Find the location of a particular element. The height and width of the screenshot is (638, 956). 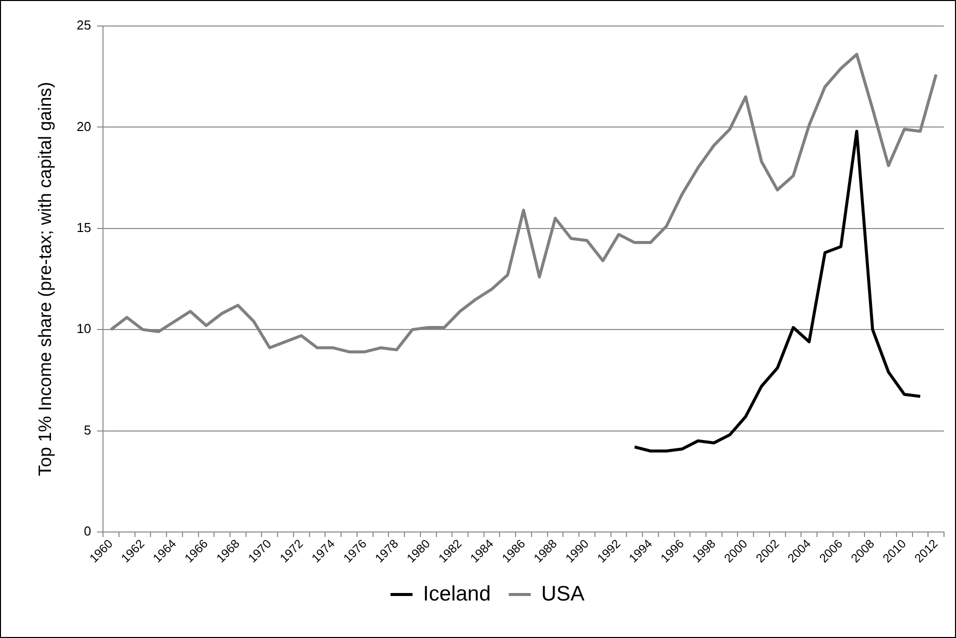

y-tick-label: 20 is located at coordinates (84, 126).